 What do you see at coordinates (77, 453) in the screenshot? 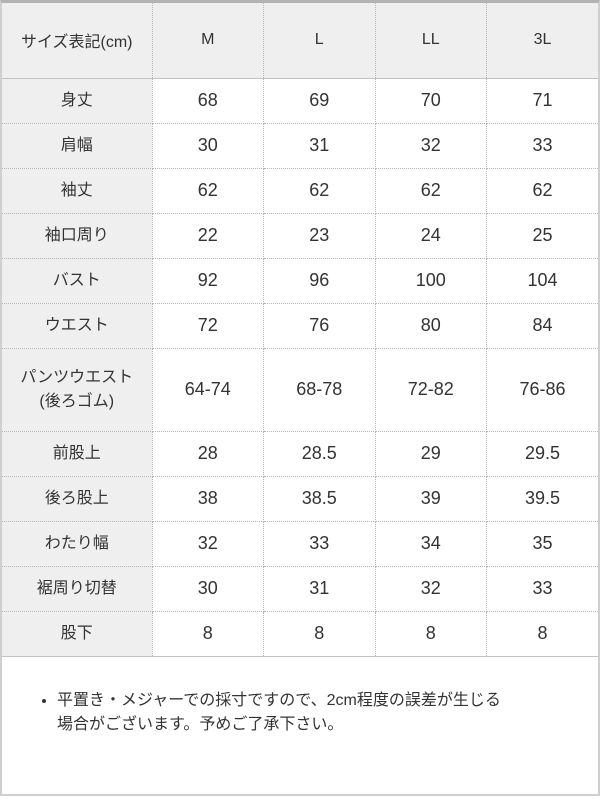
I see `row-label: 前股上` at bounding box center [77, 453].